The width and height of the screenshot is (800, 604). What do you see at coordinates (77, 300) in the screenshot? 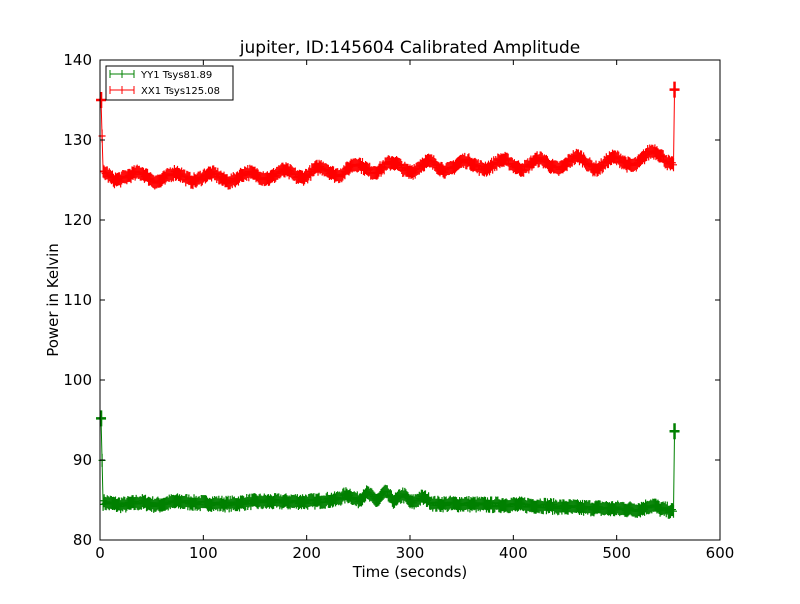
I see `y-tick-label: 110` at bounding box center [77, 300].